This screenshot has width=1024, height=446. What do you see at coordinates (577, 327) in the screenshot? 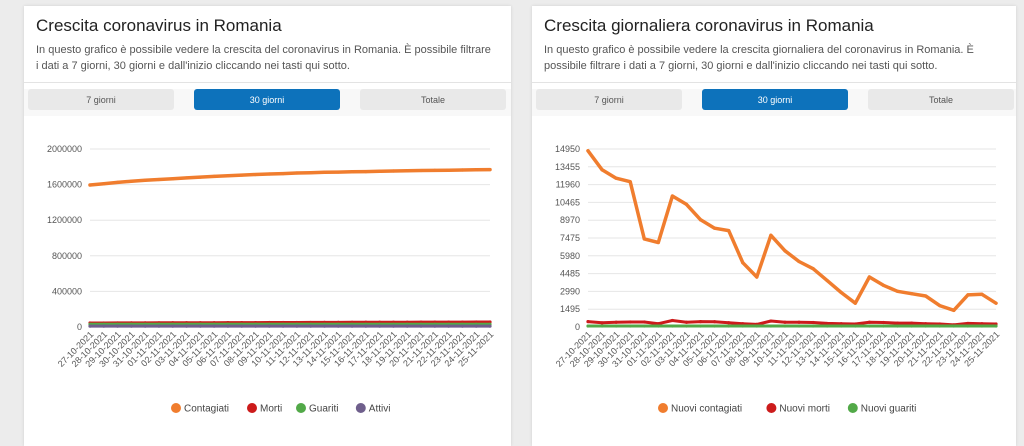
I see `y-tick-label: 0` at bounding box center [577, 327].